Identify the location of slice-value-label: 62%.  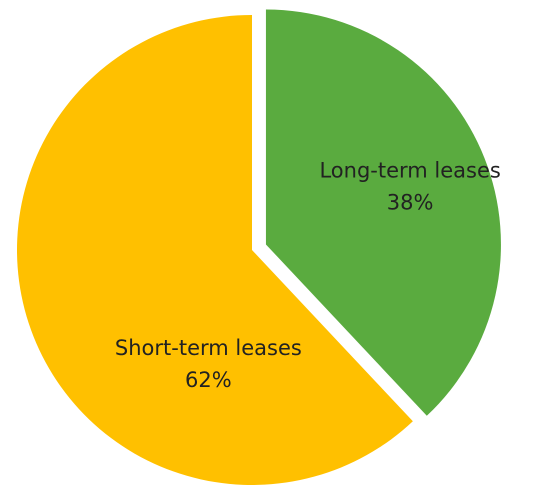
(208, 380).